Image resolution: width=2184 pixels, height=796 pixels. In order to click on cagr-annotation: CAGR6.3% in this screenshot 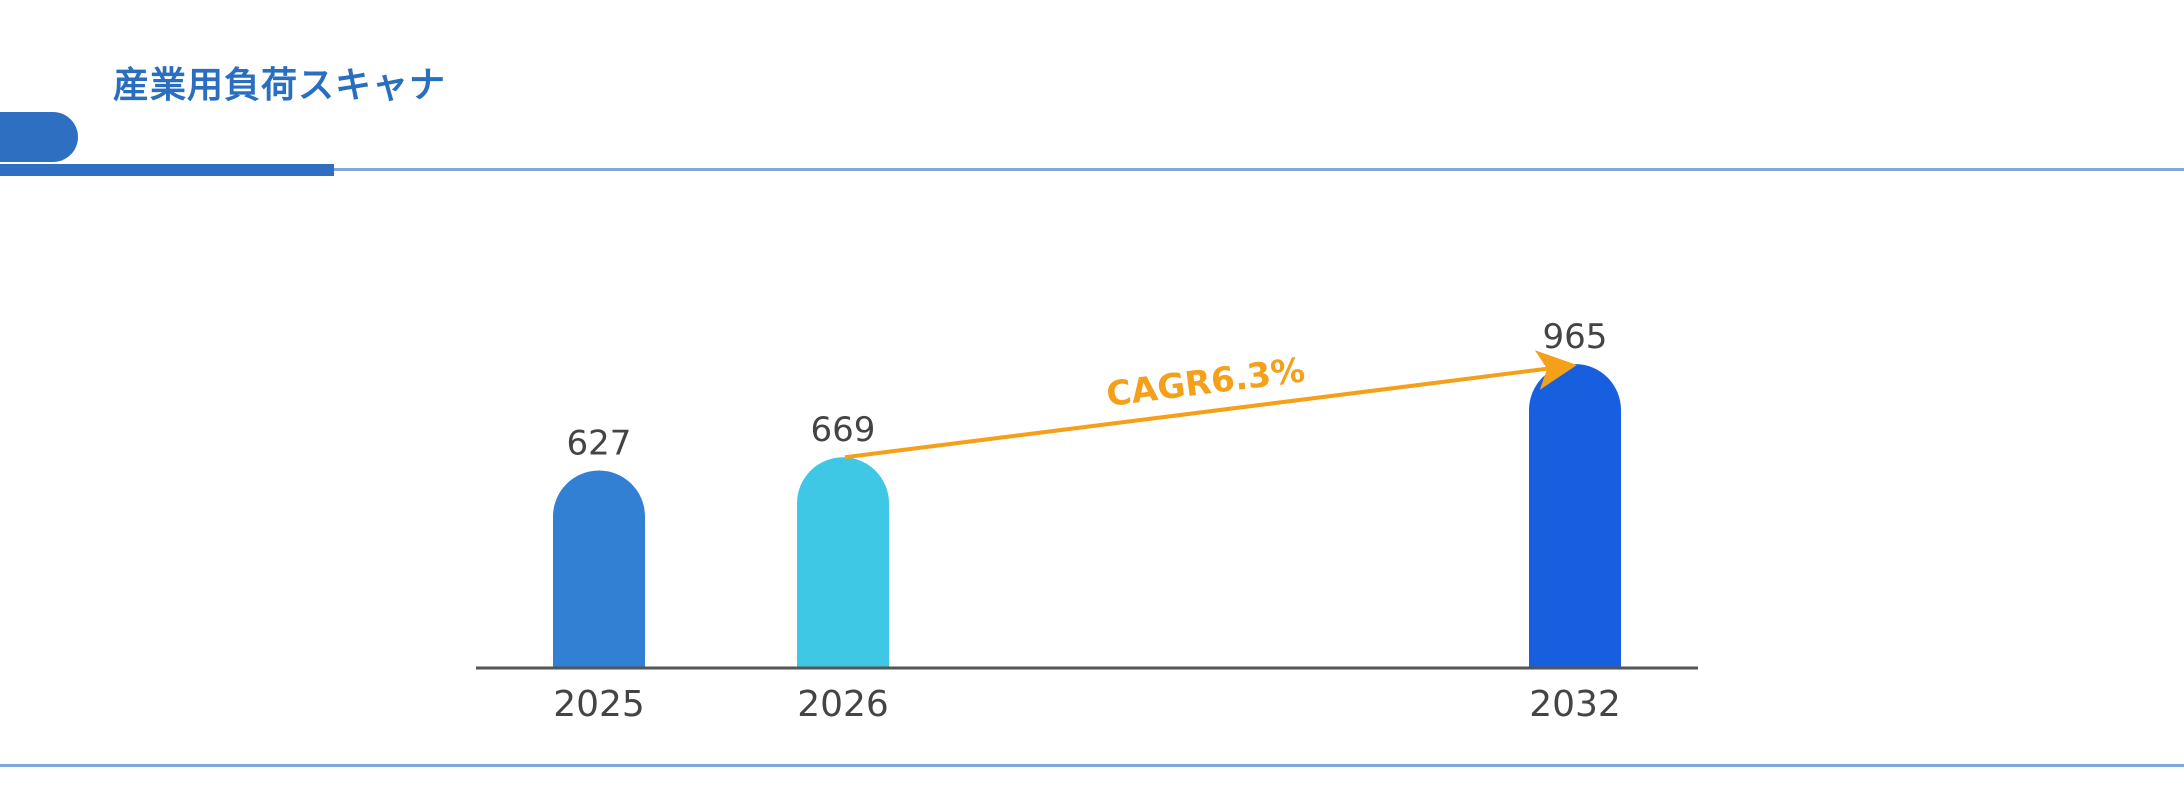, I will do `click(1210, 405)`.